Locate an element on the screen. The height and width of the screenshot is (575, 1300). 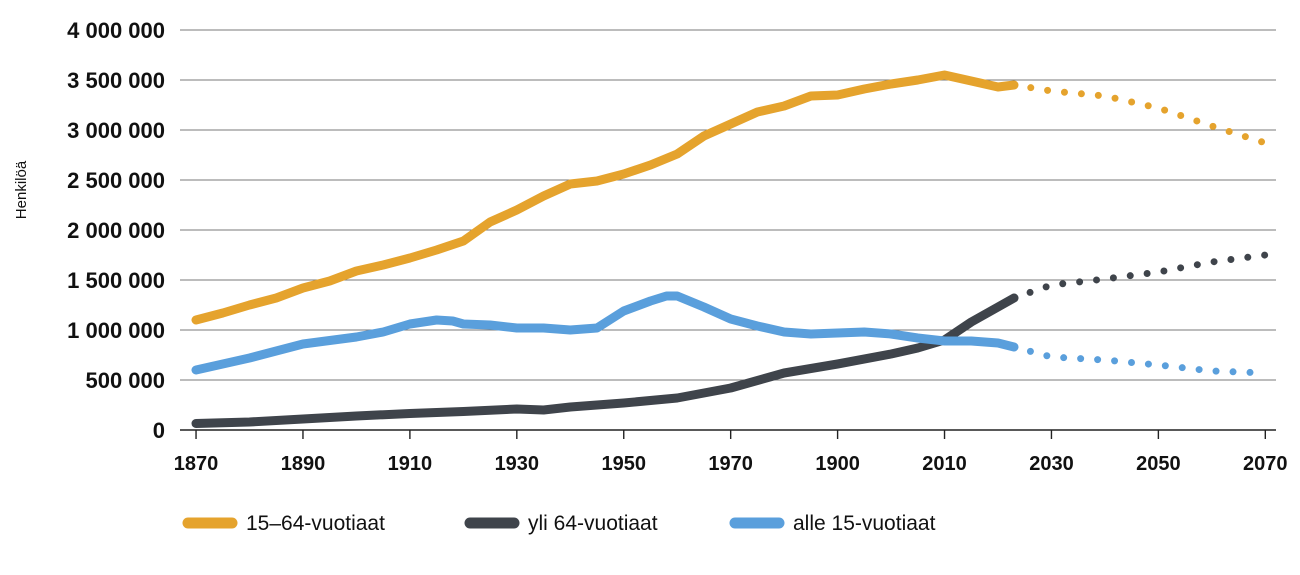
y-tick-label: 0 is located at coordinates (159, 430).